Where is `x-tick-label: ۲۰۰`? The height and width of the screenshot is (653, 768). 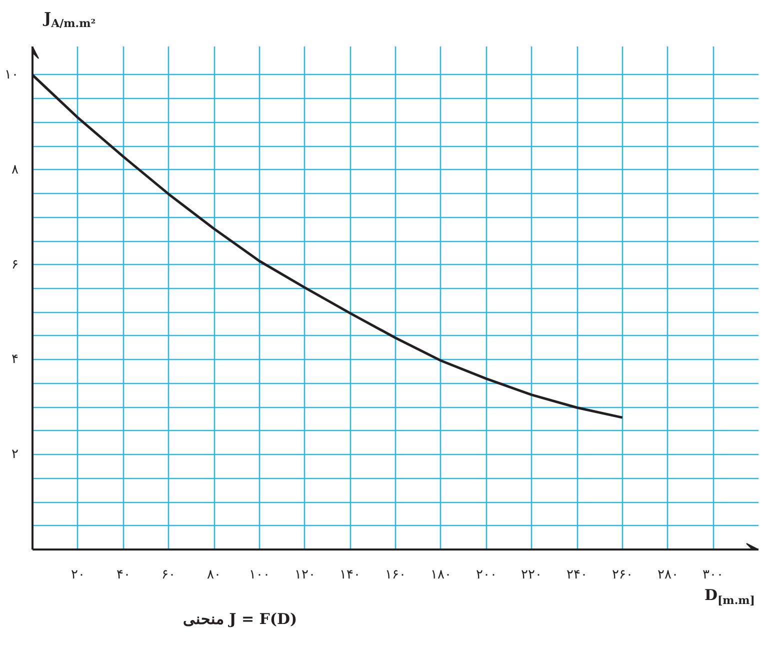 x-tick-label: ۲۰۰ is located at coordinates (486, 575).